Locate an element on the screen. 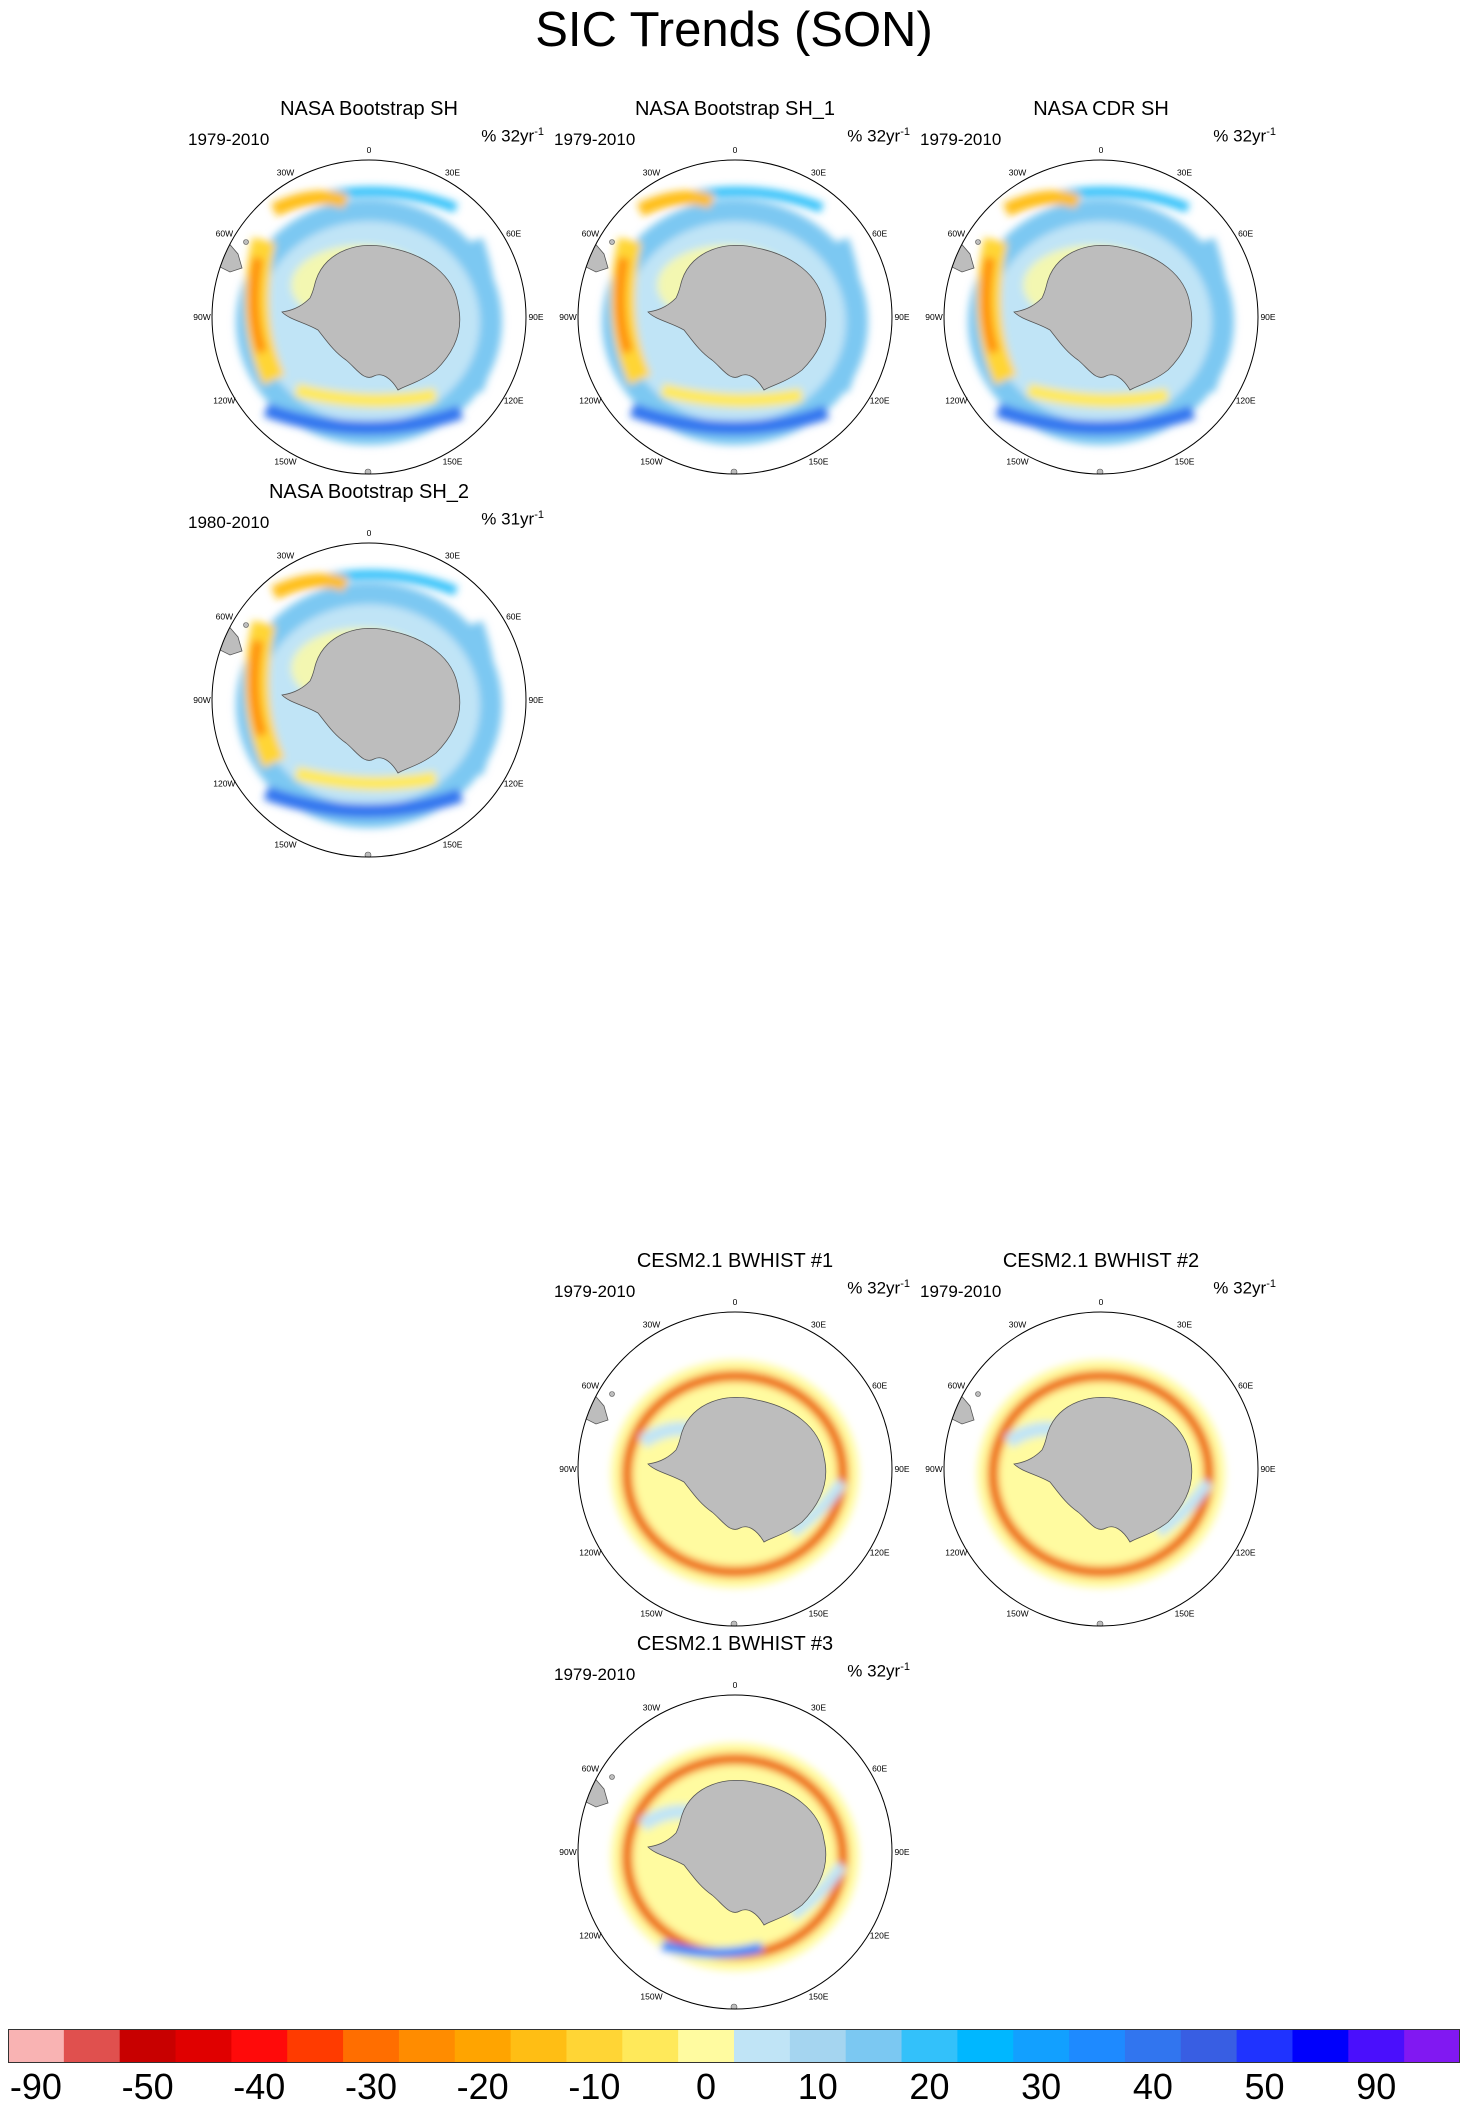 The height and width of the screenshot is (2108, 1468). panel-title: CESM2.1 BWHIST #3 is located at coordinates (735, 1644).